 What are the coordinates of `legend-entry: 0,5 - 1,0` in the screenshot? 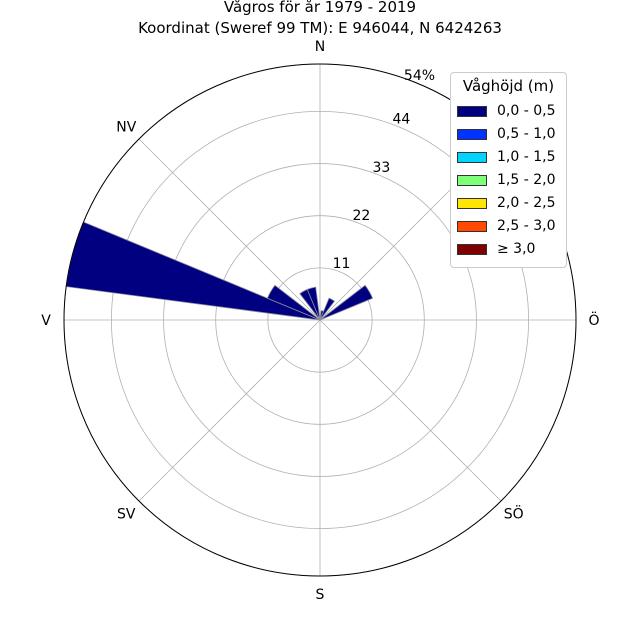 It's located at (506, 134).